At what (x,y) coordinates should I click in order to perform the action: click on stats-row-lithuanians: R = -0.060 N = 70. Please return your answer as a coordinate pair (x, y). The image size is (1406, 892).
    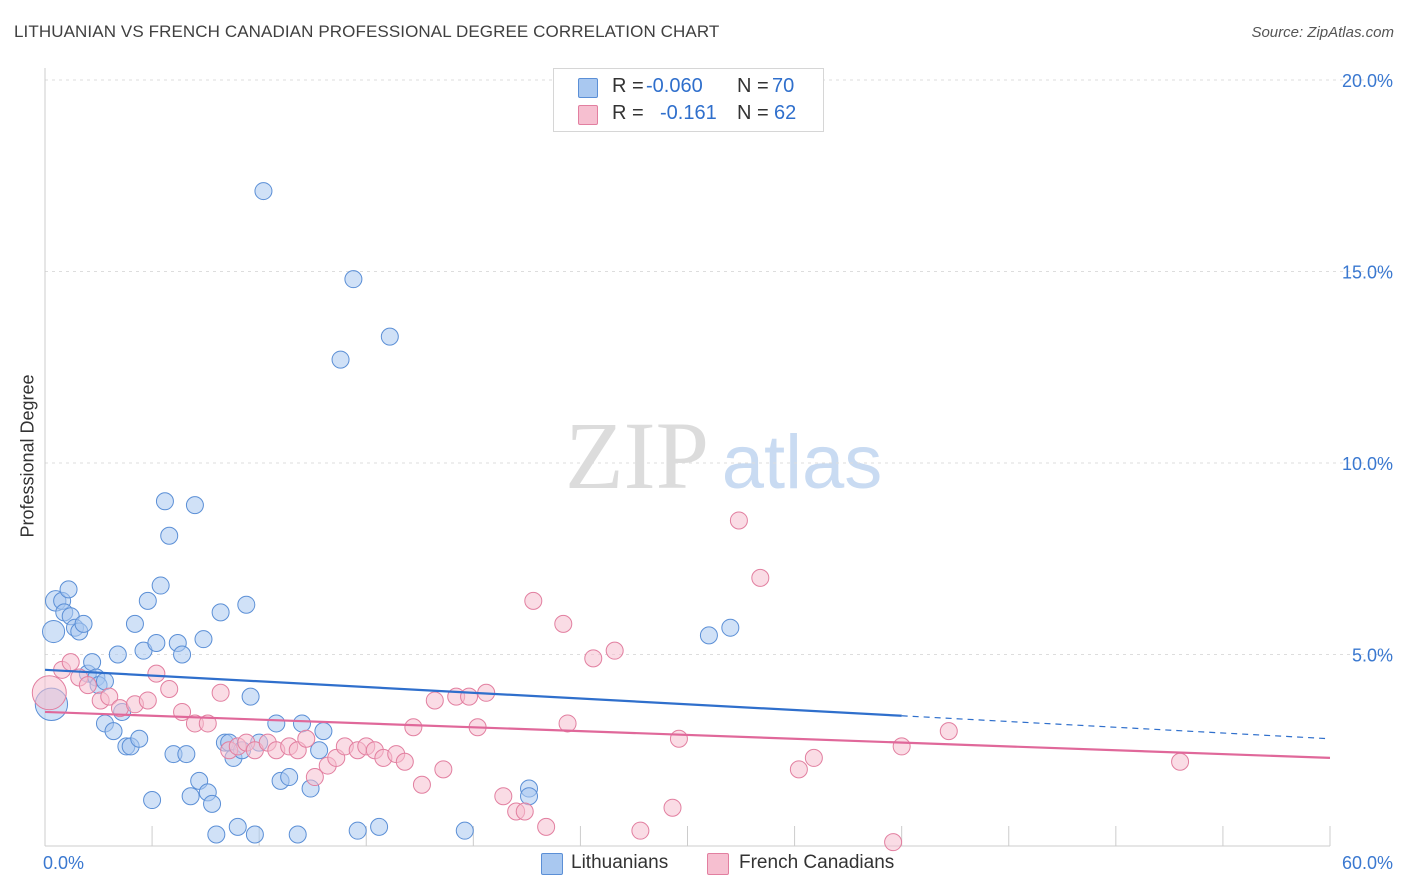
    Looking at the image, I should click on (688, 87).